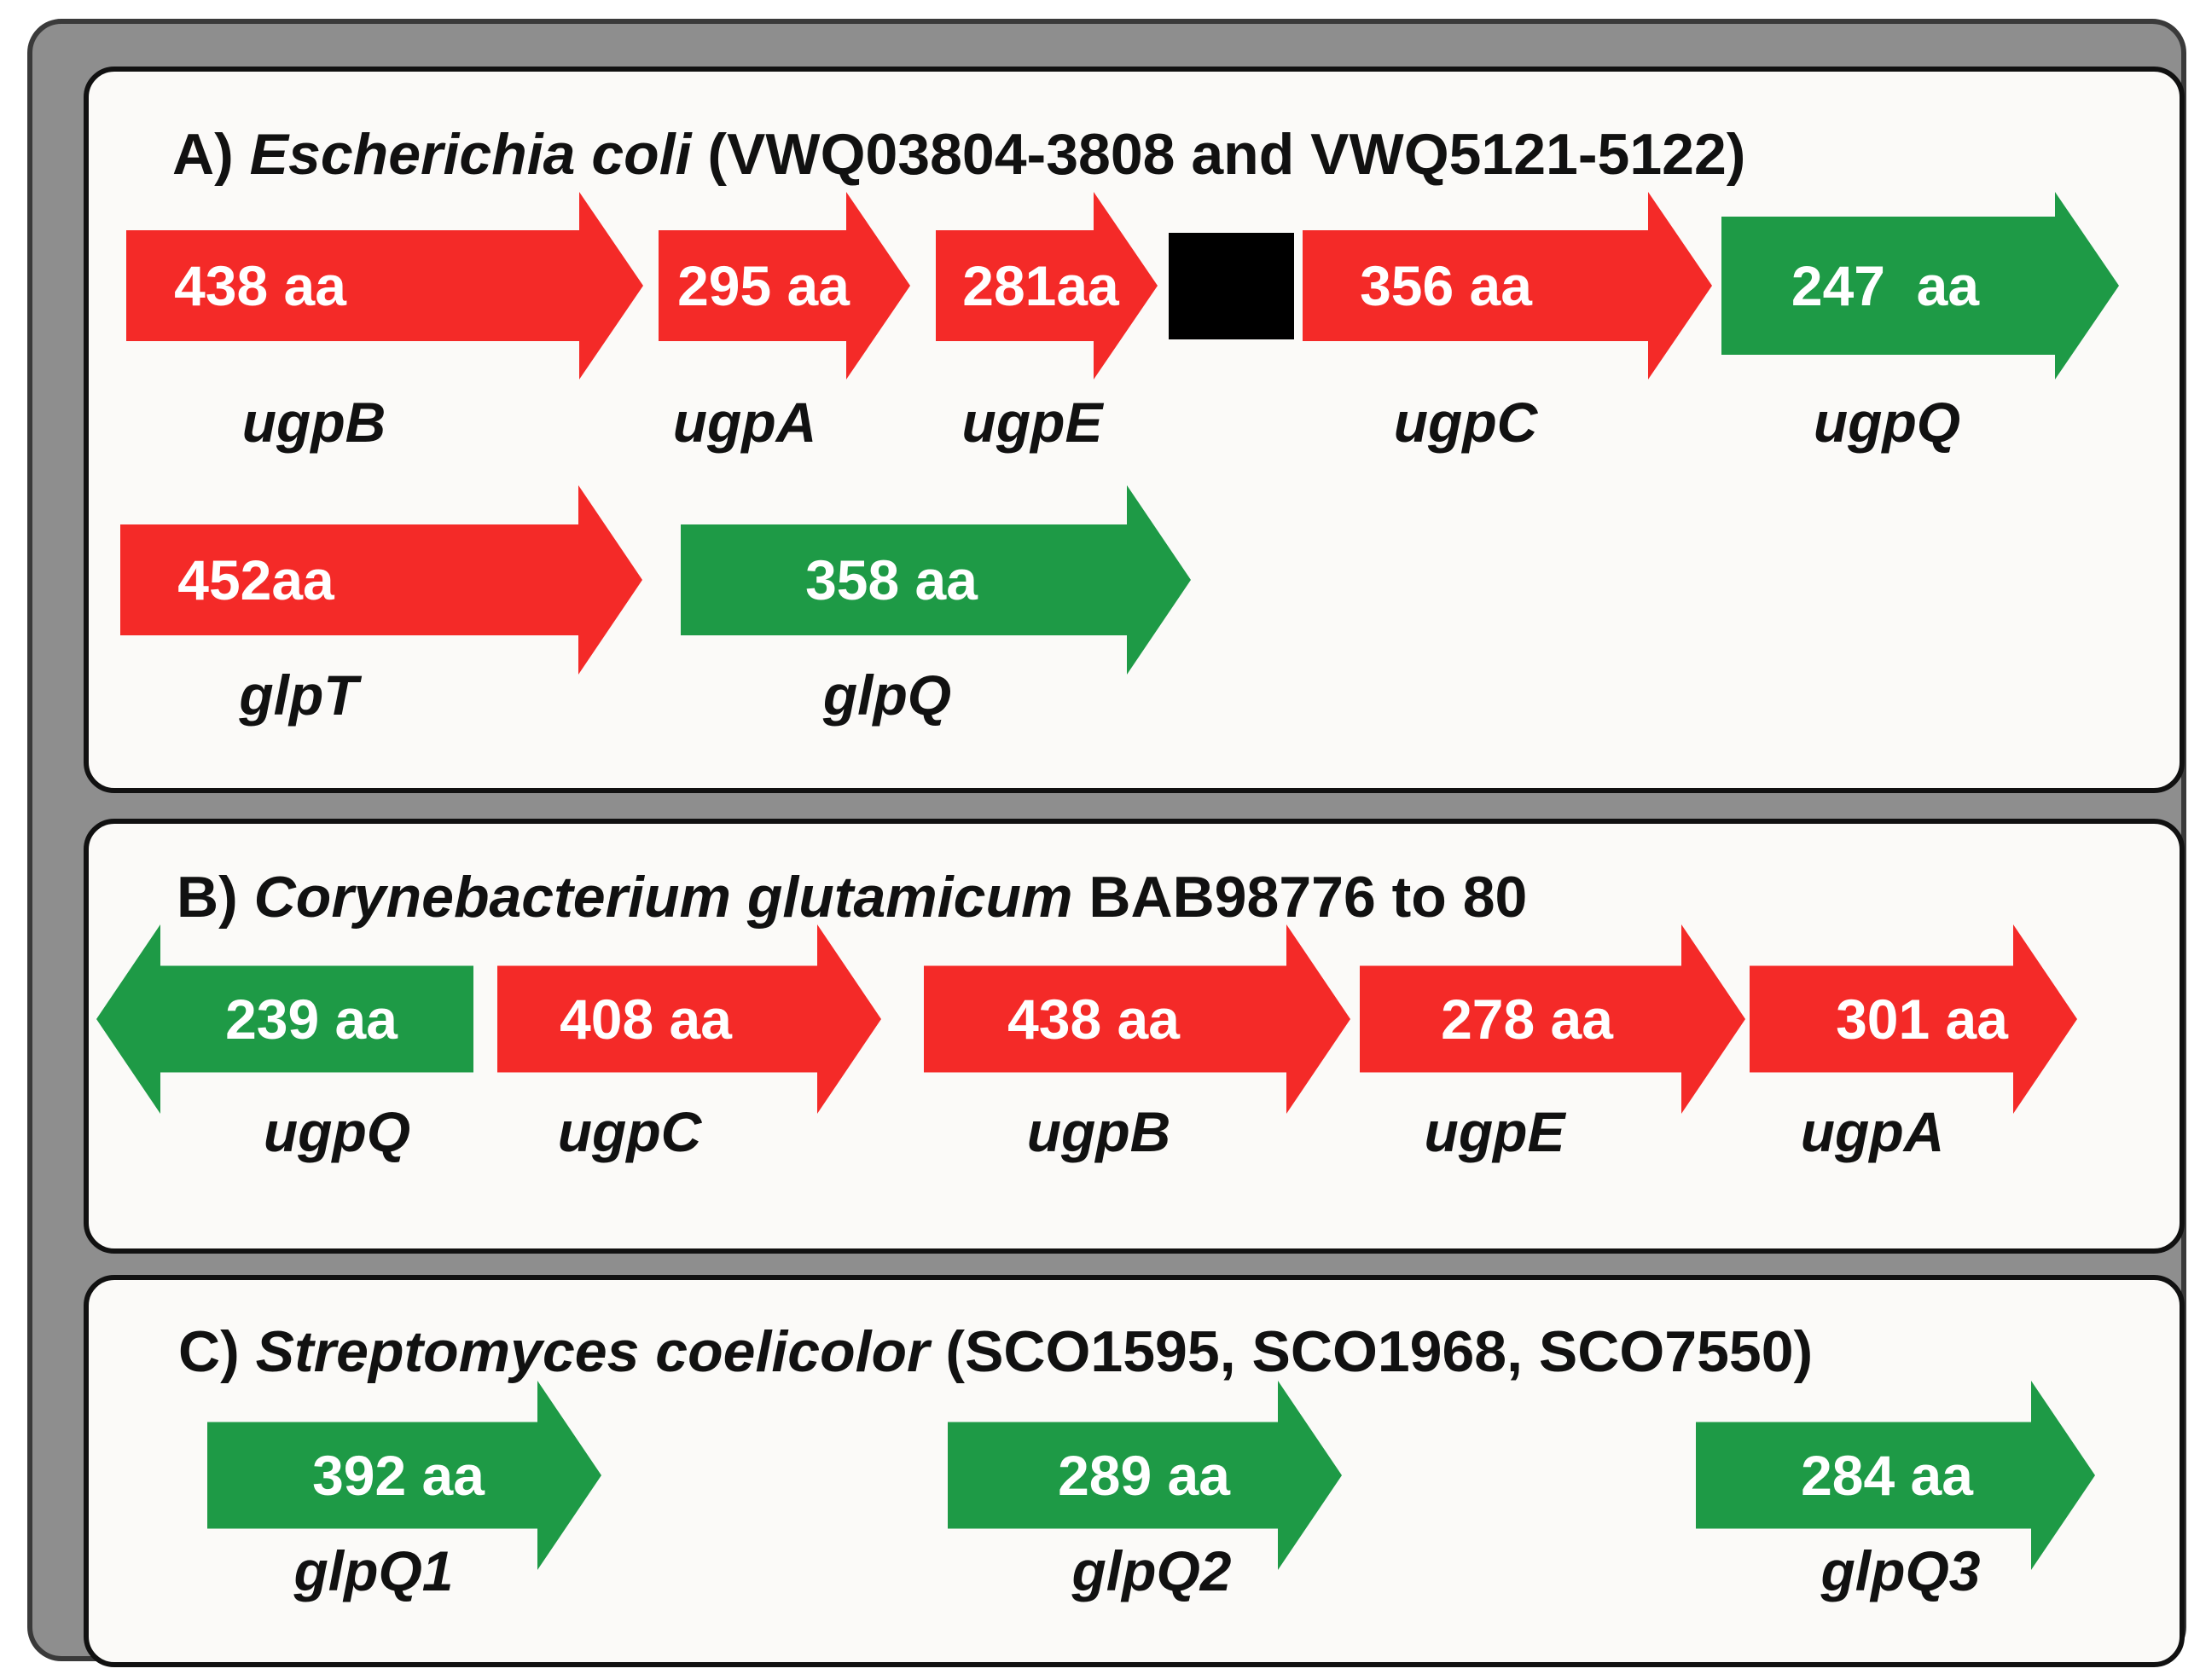 The height and width of the screenshot is (1680, 2200). Describe the element at coordinates (1527, 1019) in the screenshot. I see `gene-size-label-b-ugpe: 278 aa` at that location.